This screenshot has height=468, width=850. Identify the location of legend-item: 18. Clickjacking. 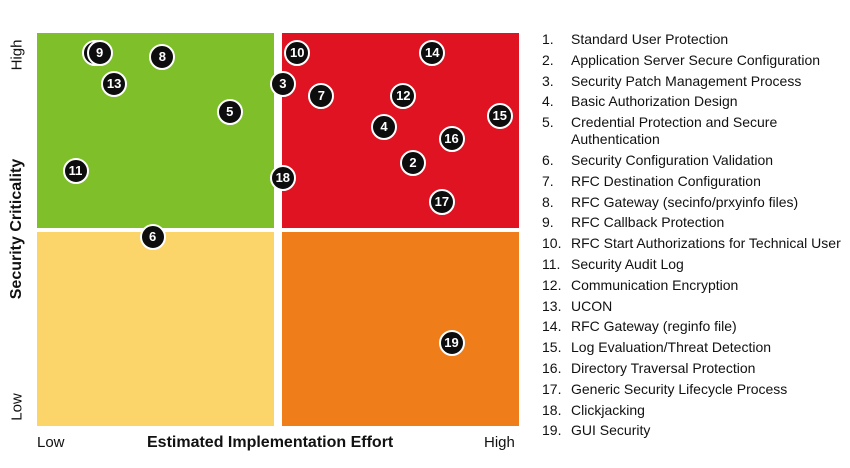
(694, 410).